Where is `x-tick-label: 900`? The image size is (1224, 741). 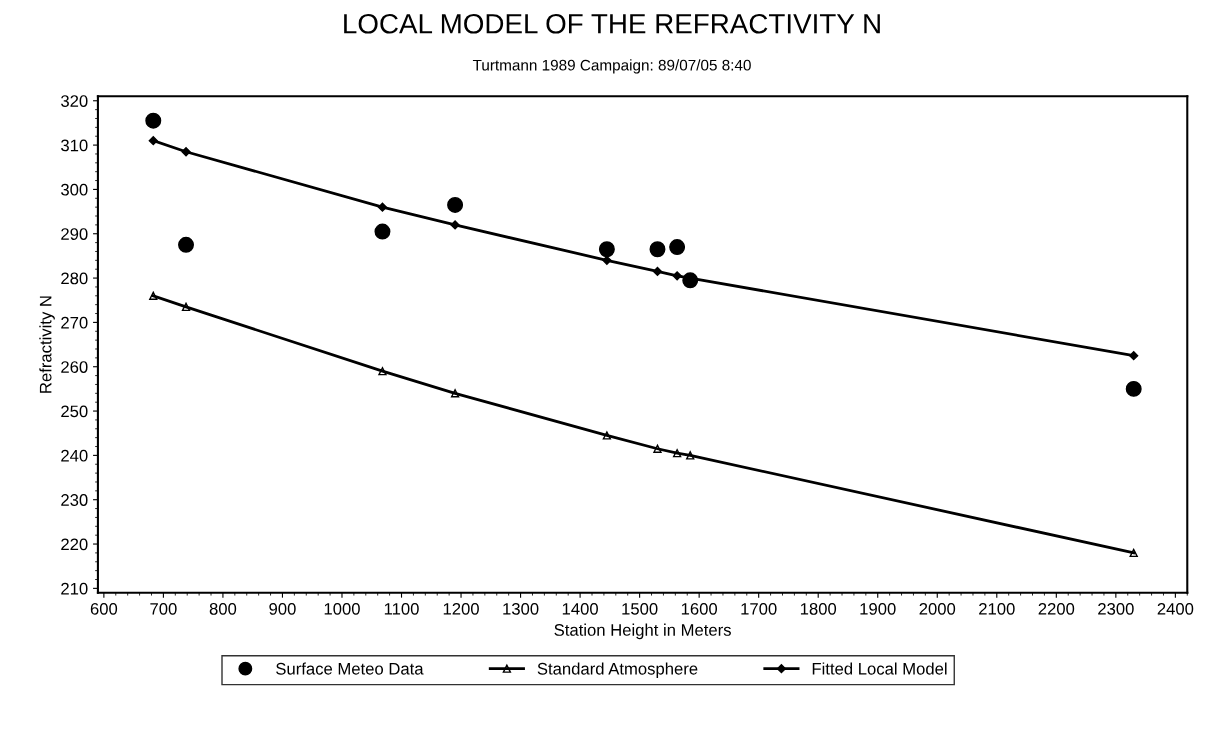 x-tick-label: 900 is located at coordinates (282, 608).